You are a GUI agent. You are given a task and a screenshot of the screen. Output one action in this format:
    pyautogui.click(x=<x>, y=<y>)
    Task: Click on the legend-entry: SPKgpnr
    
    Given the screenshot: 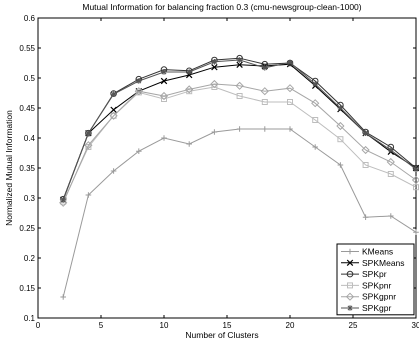 What is the action you would take?
    pyautogui.click(x=368, y=297)
    